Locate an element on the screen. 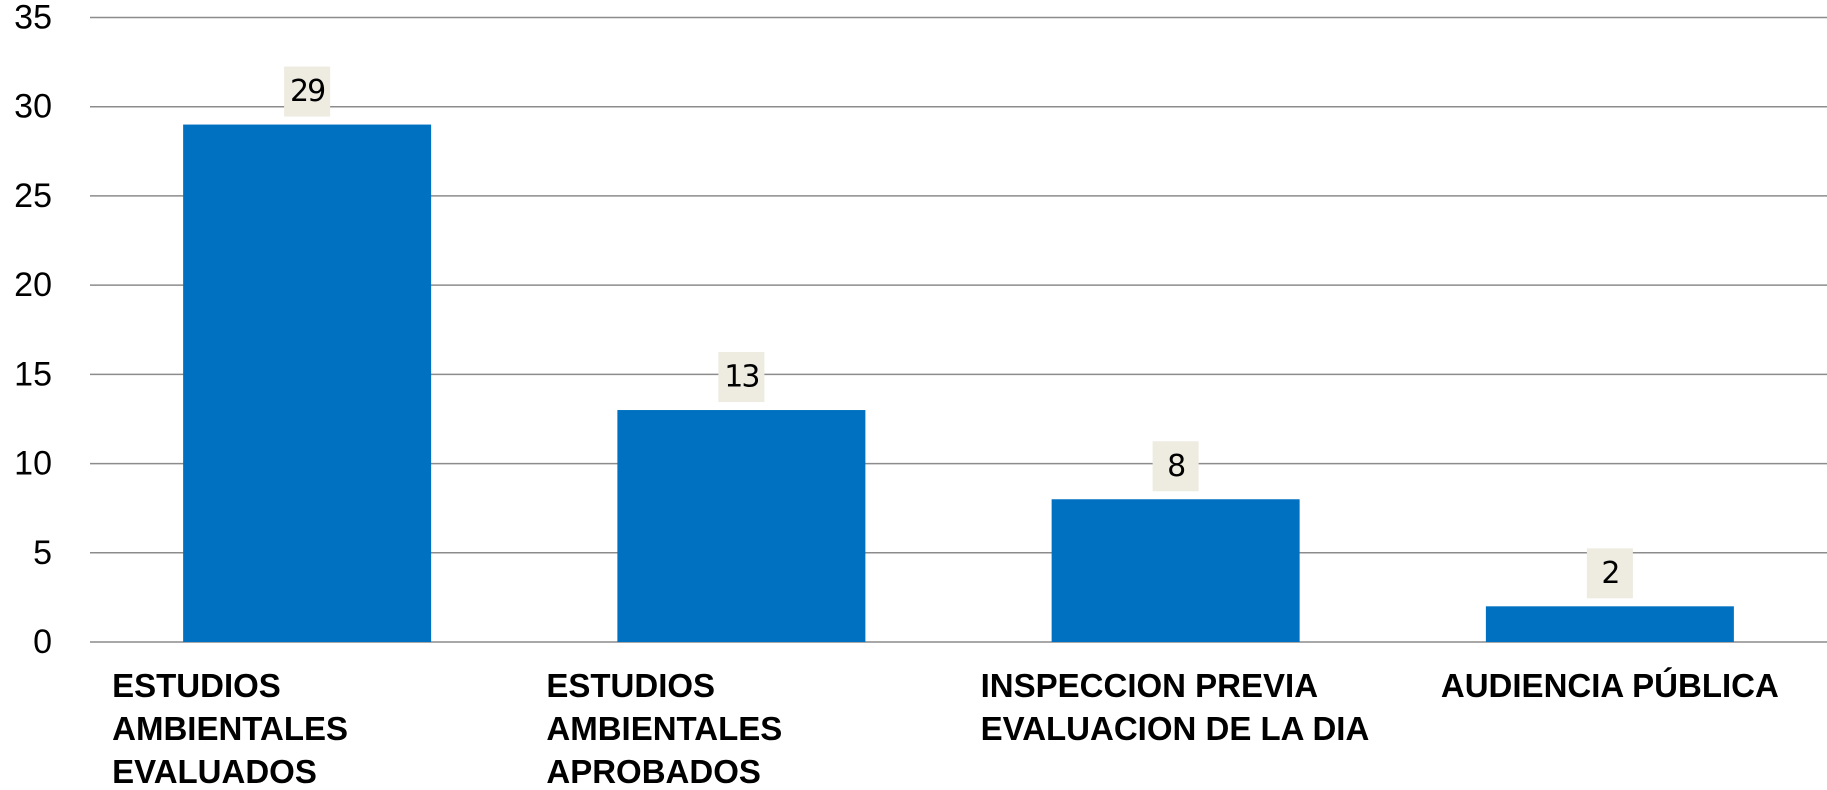 The width and height of the screenshot is (1827, 790). x-tick-label: ESTUDIOS AMBIENTALES APROBADOS is located at coordinates (664, 728).